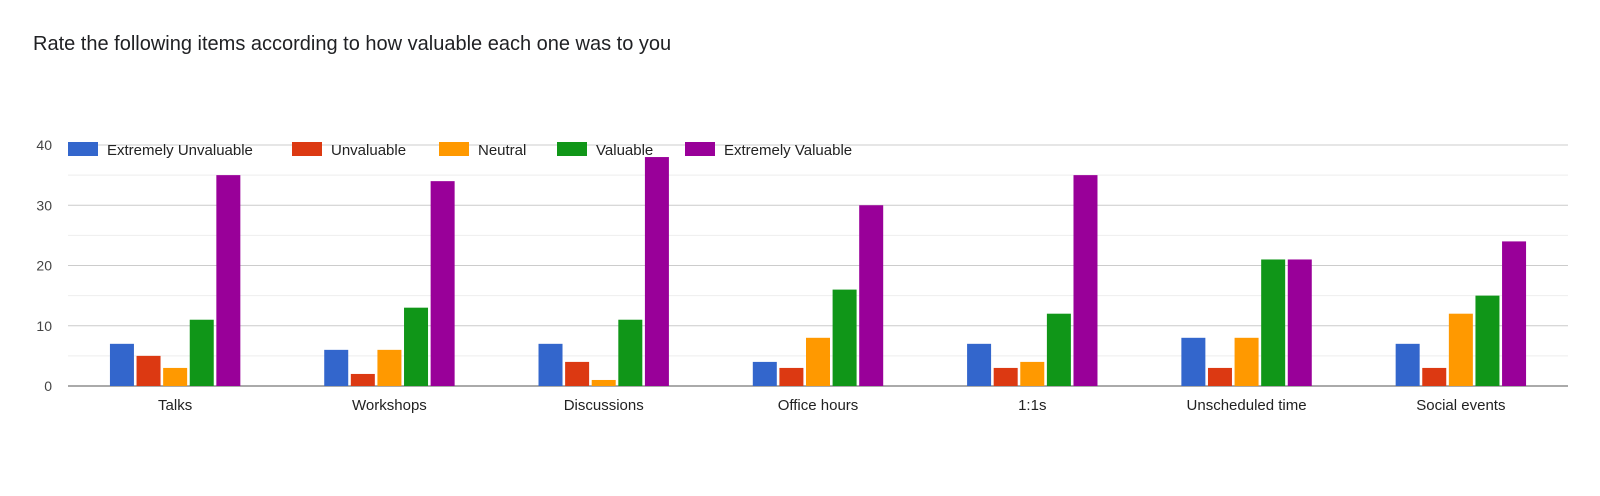 The width and height of the screenshot is (1600, 496). What do you see at coordinates (44, 266) in the screenshot?
I see `y-tick-label: 20` at bounding box center [44, 266].